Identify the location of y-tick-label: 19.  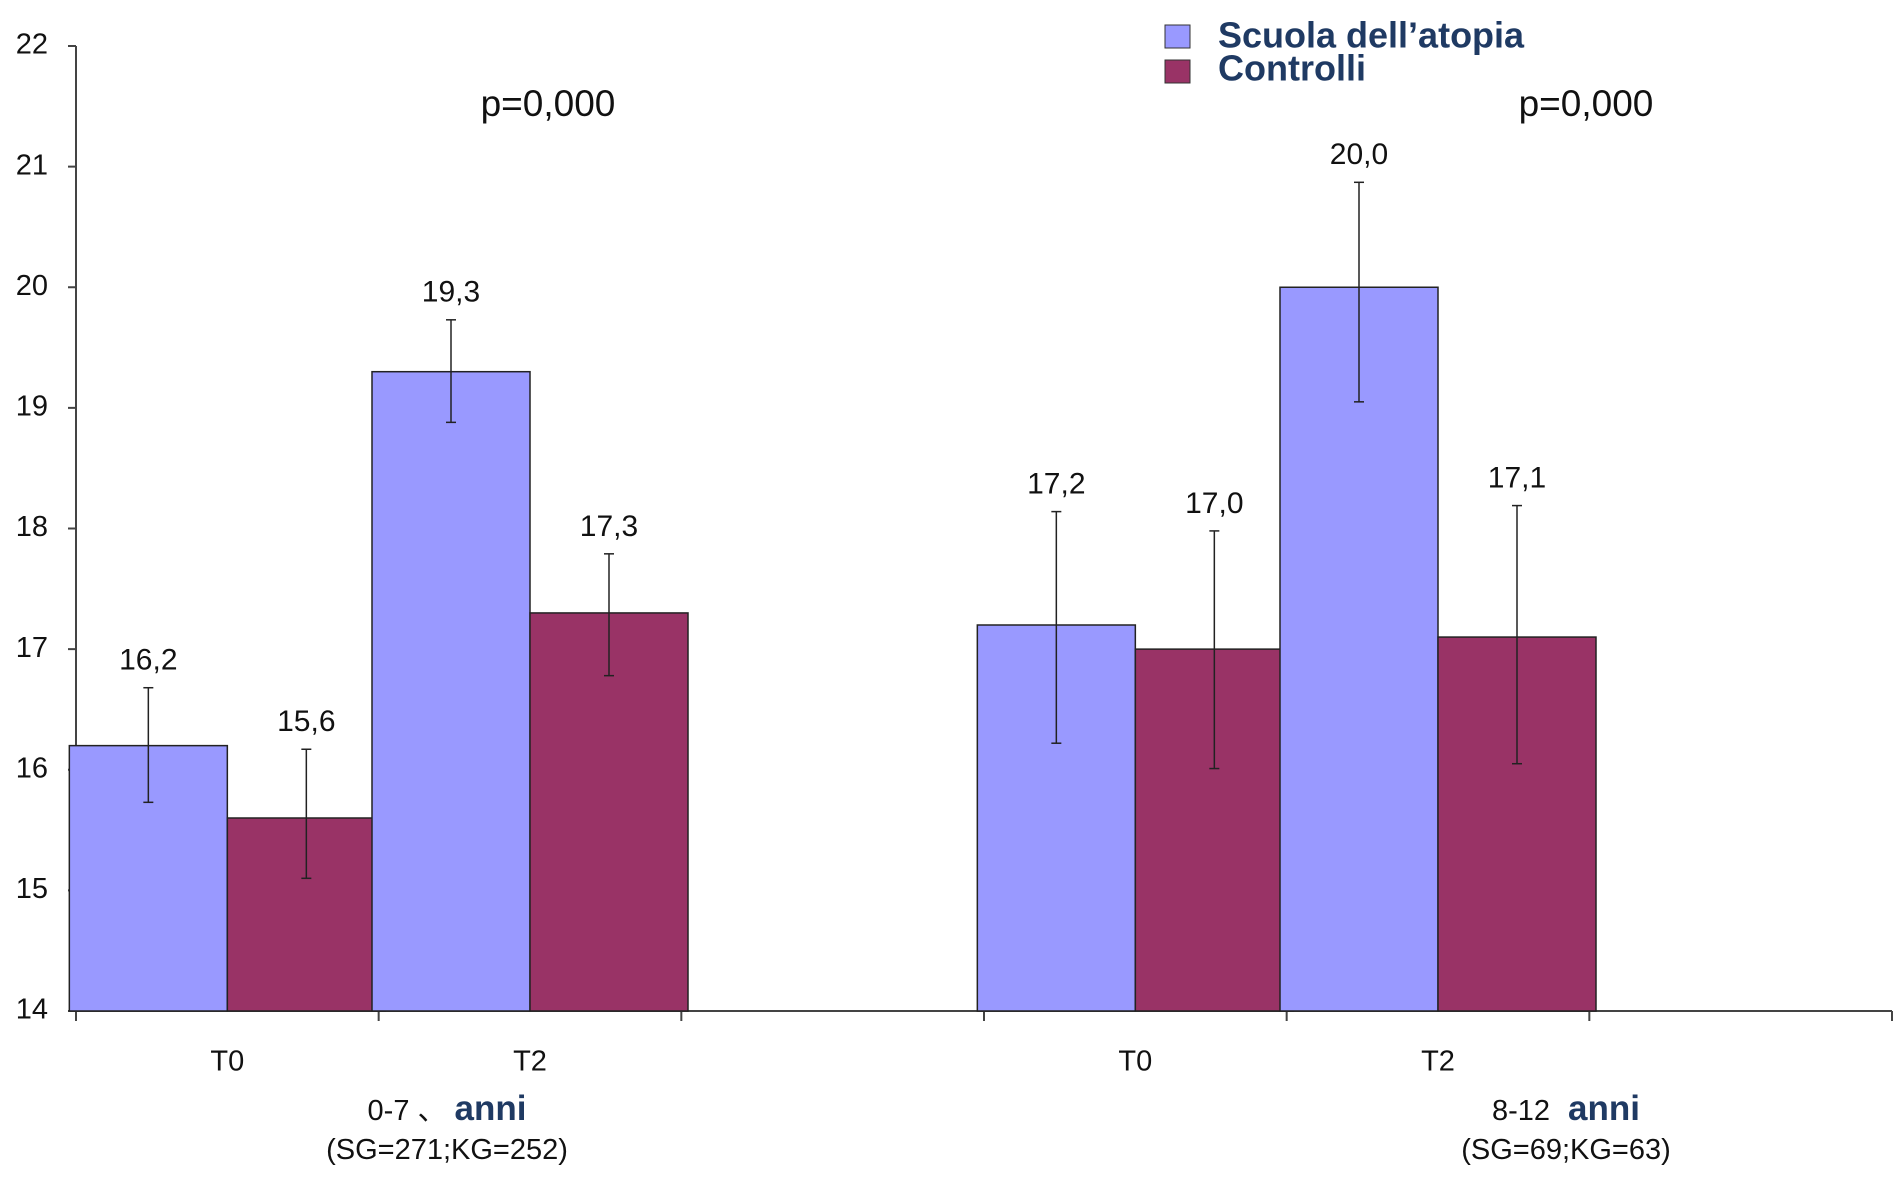
(32, 407).